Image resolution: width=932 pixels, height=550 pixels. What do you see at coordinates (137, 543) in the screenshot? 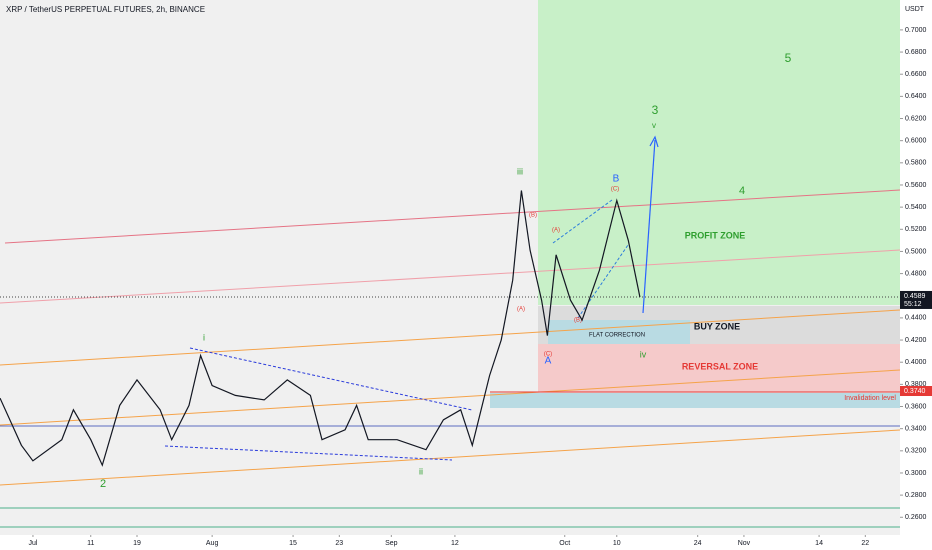
I see `x-tick-label: 19` at bounding box center [137, 543].